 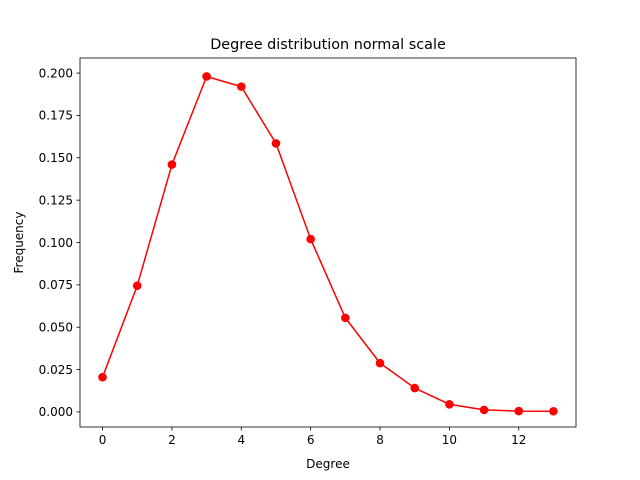 What do you see at coordinates (56, 116) in the screenshot?
I see `y-tick-label: 0.175` at bounding box center [56, 116].